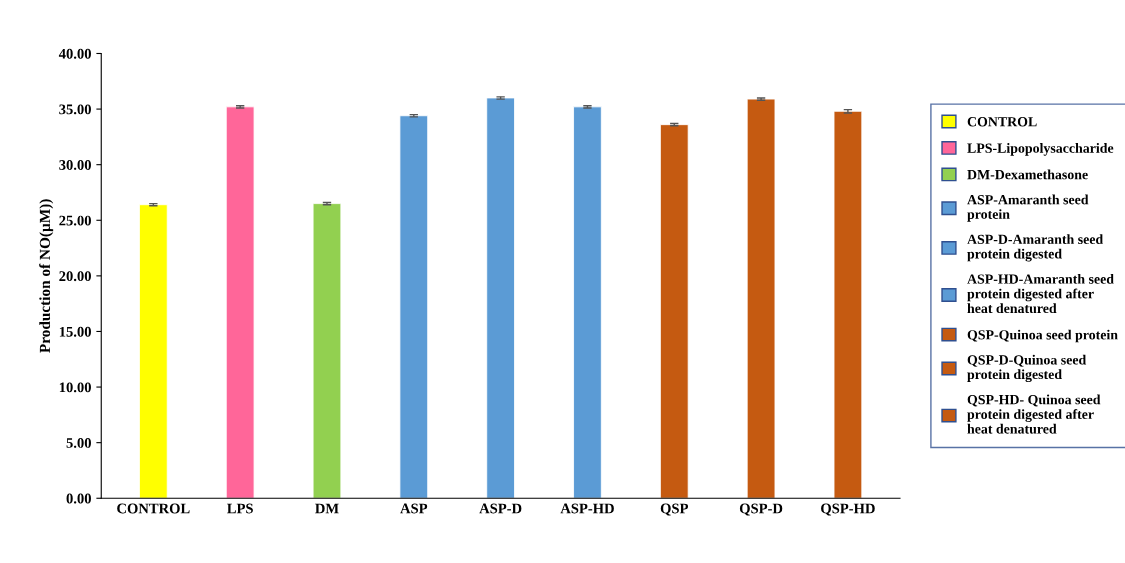 This screenshot has width=1125, height=563. What do you see at coordinates (240, 508) in the screenshot?
I see `x-tick-label: LPS` at bounding box center [240, 508].